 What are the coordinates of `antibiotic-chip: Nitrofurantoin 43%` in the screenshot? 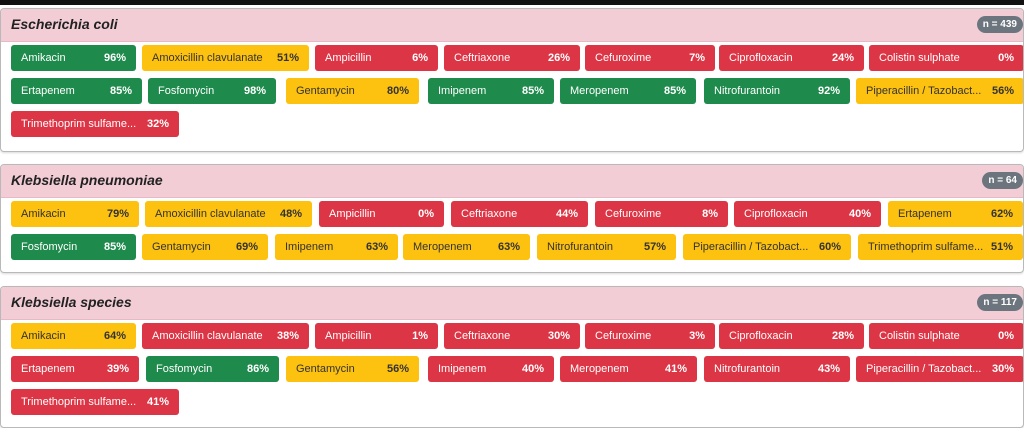 It's located at (777, 369).